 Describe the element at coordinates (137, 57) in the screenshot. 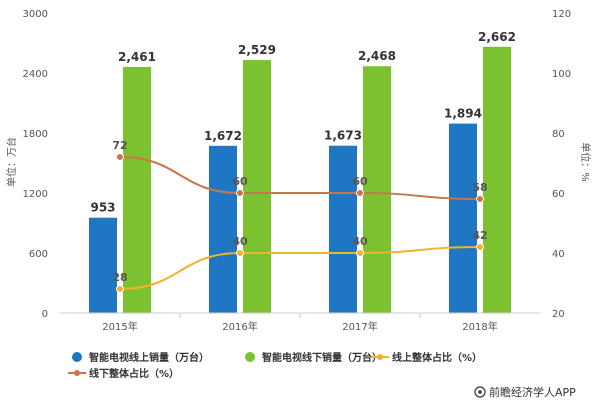

I see `bar-value-label: 2,461` at that location.